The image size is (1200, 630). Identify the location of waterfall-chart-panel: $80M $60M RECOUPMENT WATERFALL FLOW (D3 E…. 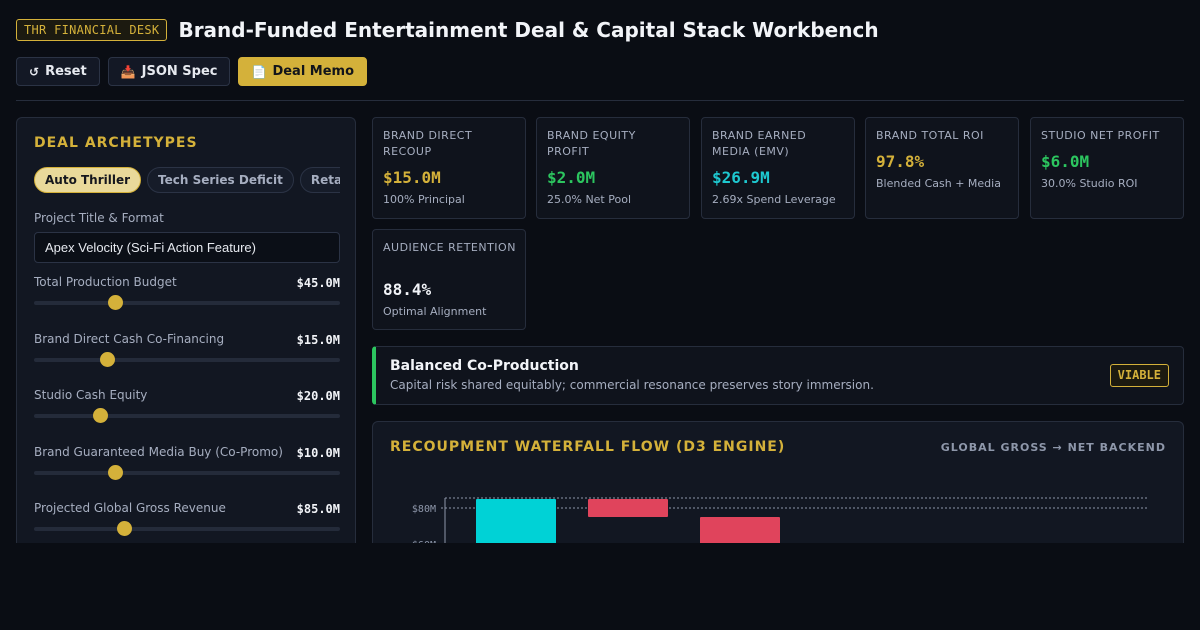
(778, 482).